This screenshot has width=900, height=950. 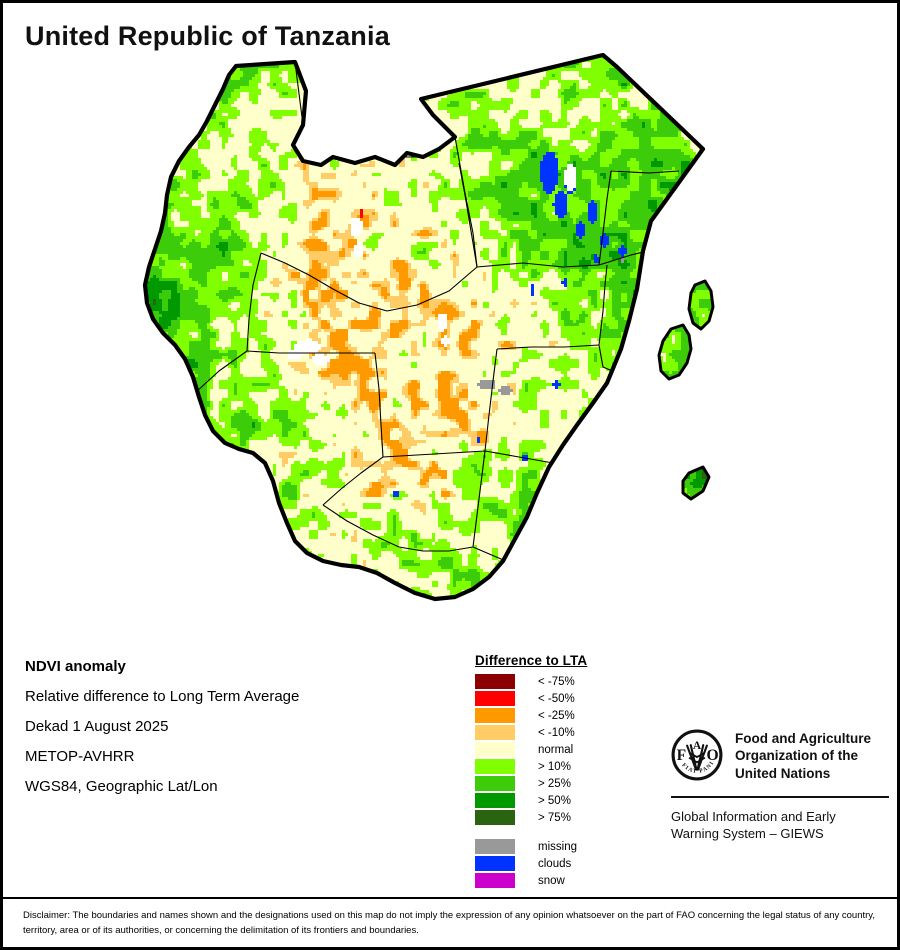 What do you see at coordinates (554, 784) in the screenshot?
I see `legend-label: > 25%` at bounding box center [554, 784].